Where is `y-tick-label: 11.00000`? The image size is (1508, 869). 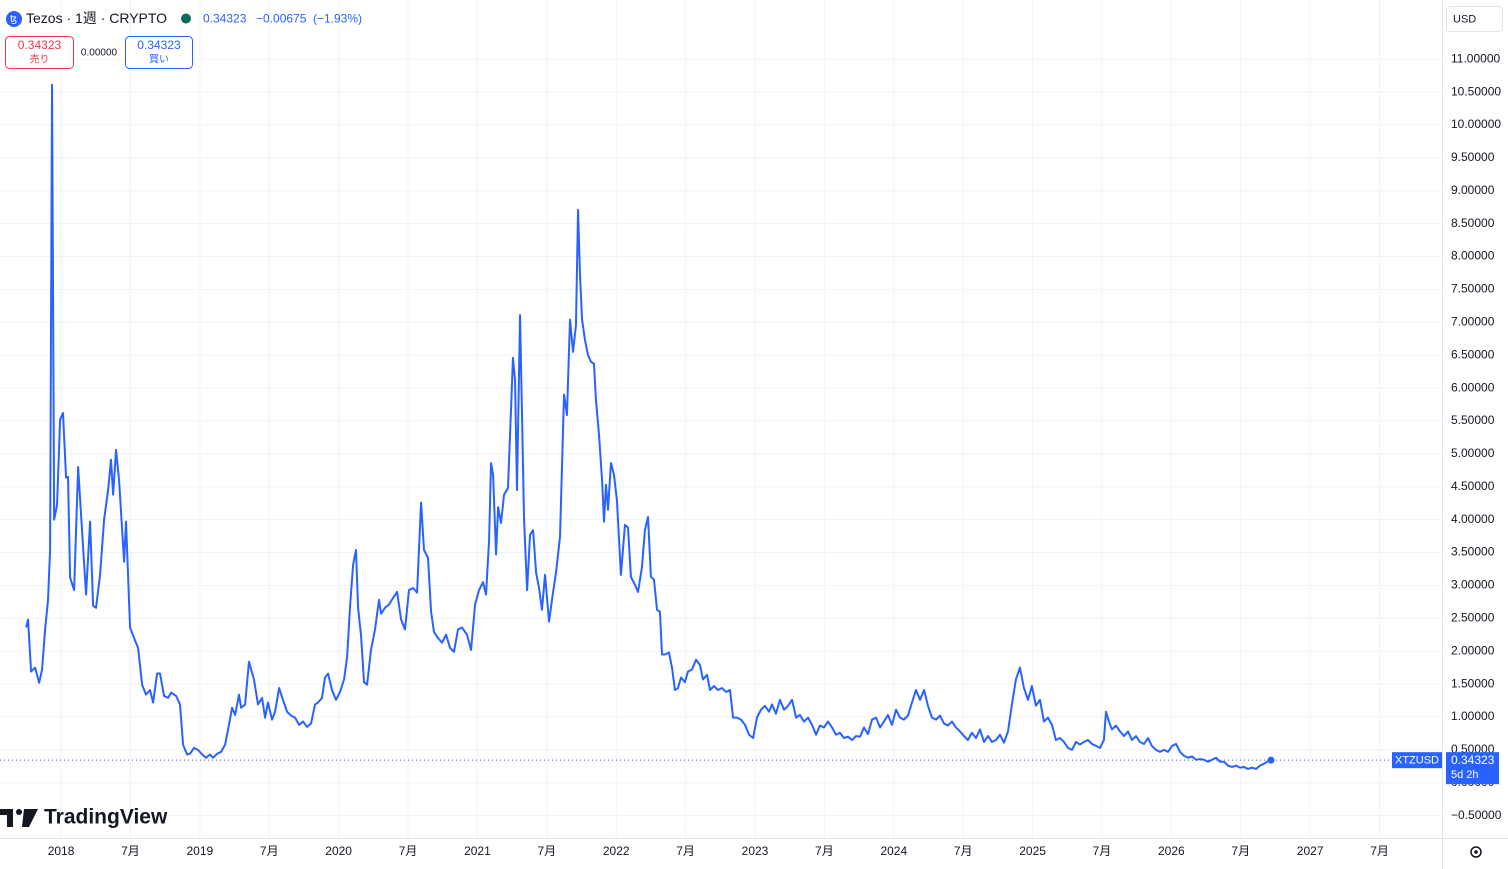
y-tick-label: 11.00000 is located at coordinates (1475, 58).